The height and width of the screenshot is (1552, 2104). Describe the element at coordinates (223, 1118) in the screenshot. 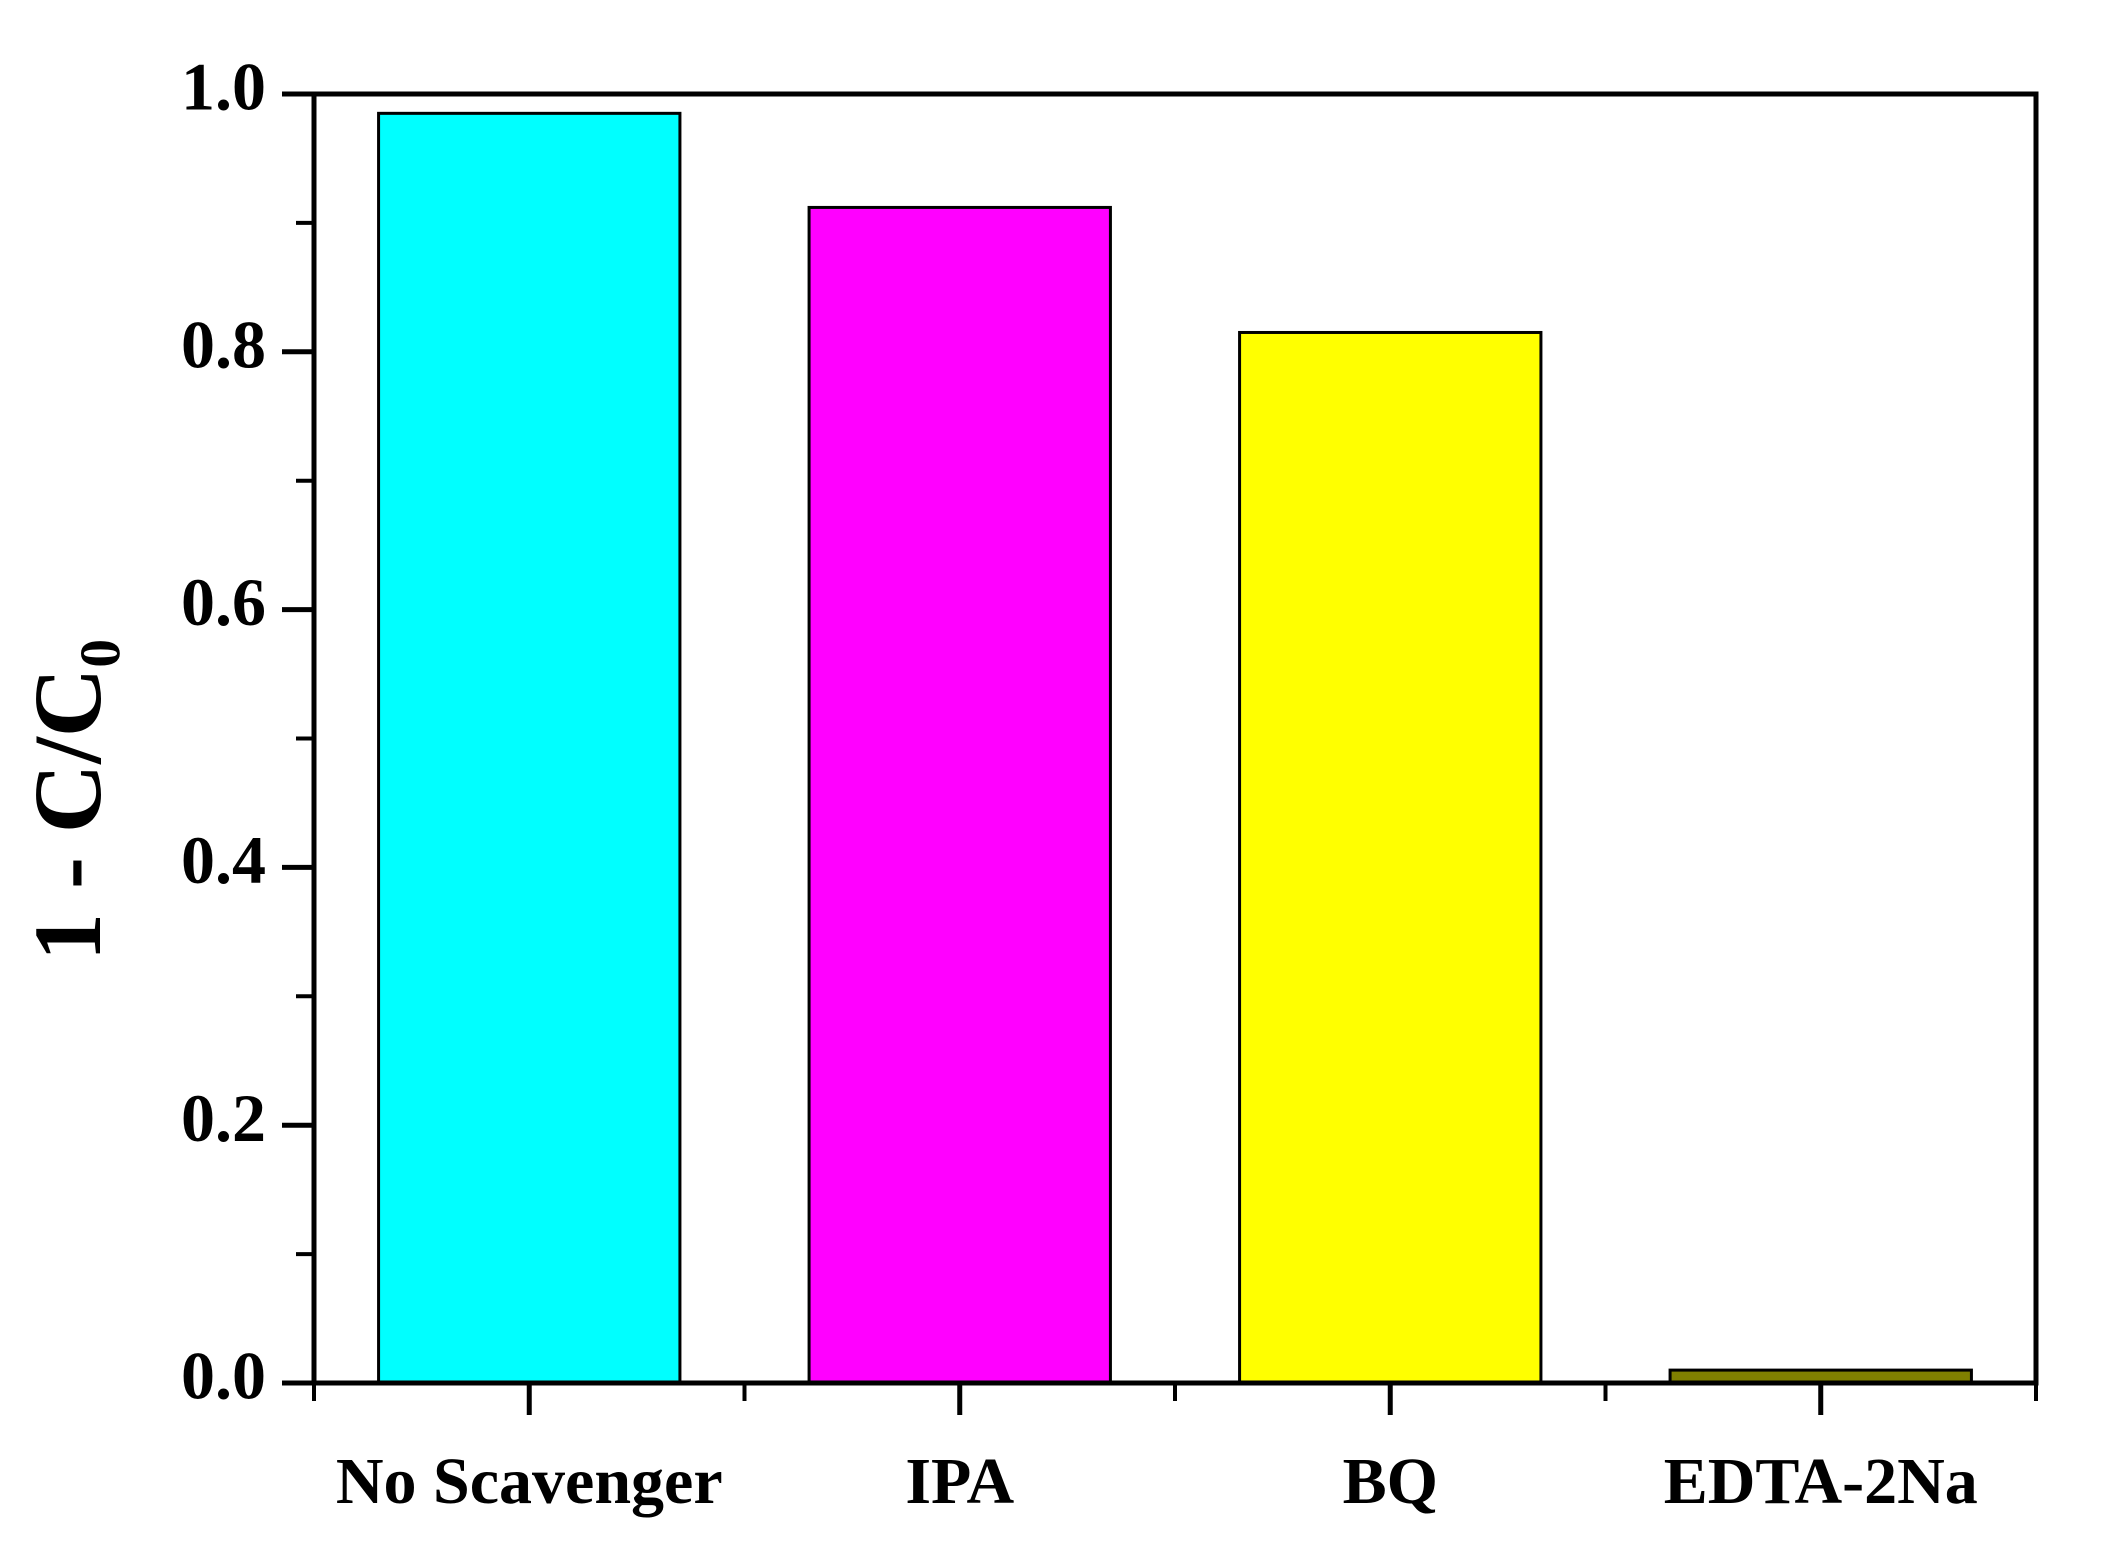

I see `y-tick-label: 0.2` at that location.